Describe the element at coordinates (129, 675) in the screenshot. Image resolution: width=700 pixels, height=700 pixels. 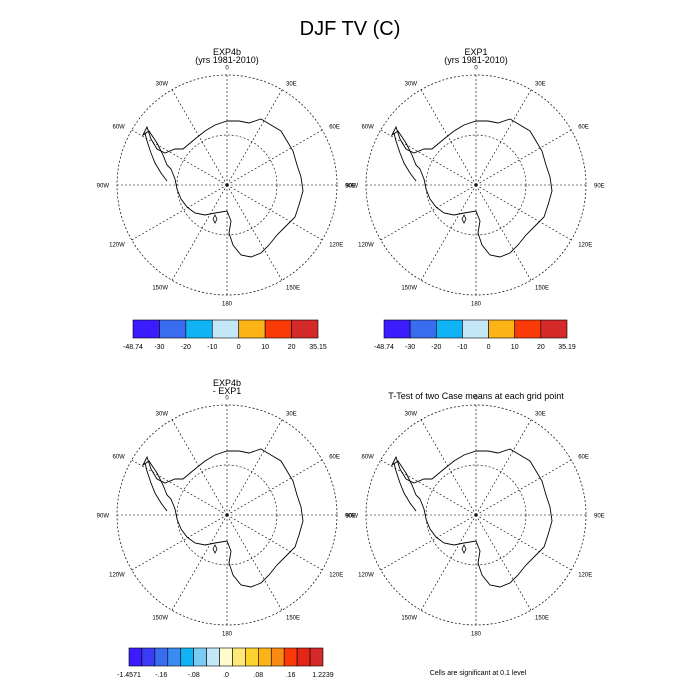
I see `colorbar-label: -1.4571` at that location.